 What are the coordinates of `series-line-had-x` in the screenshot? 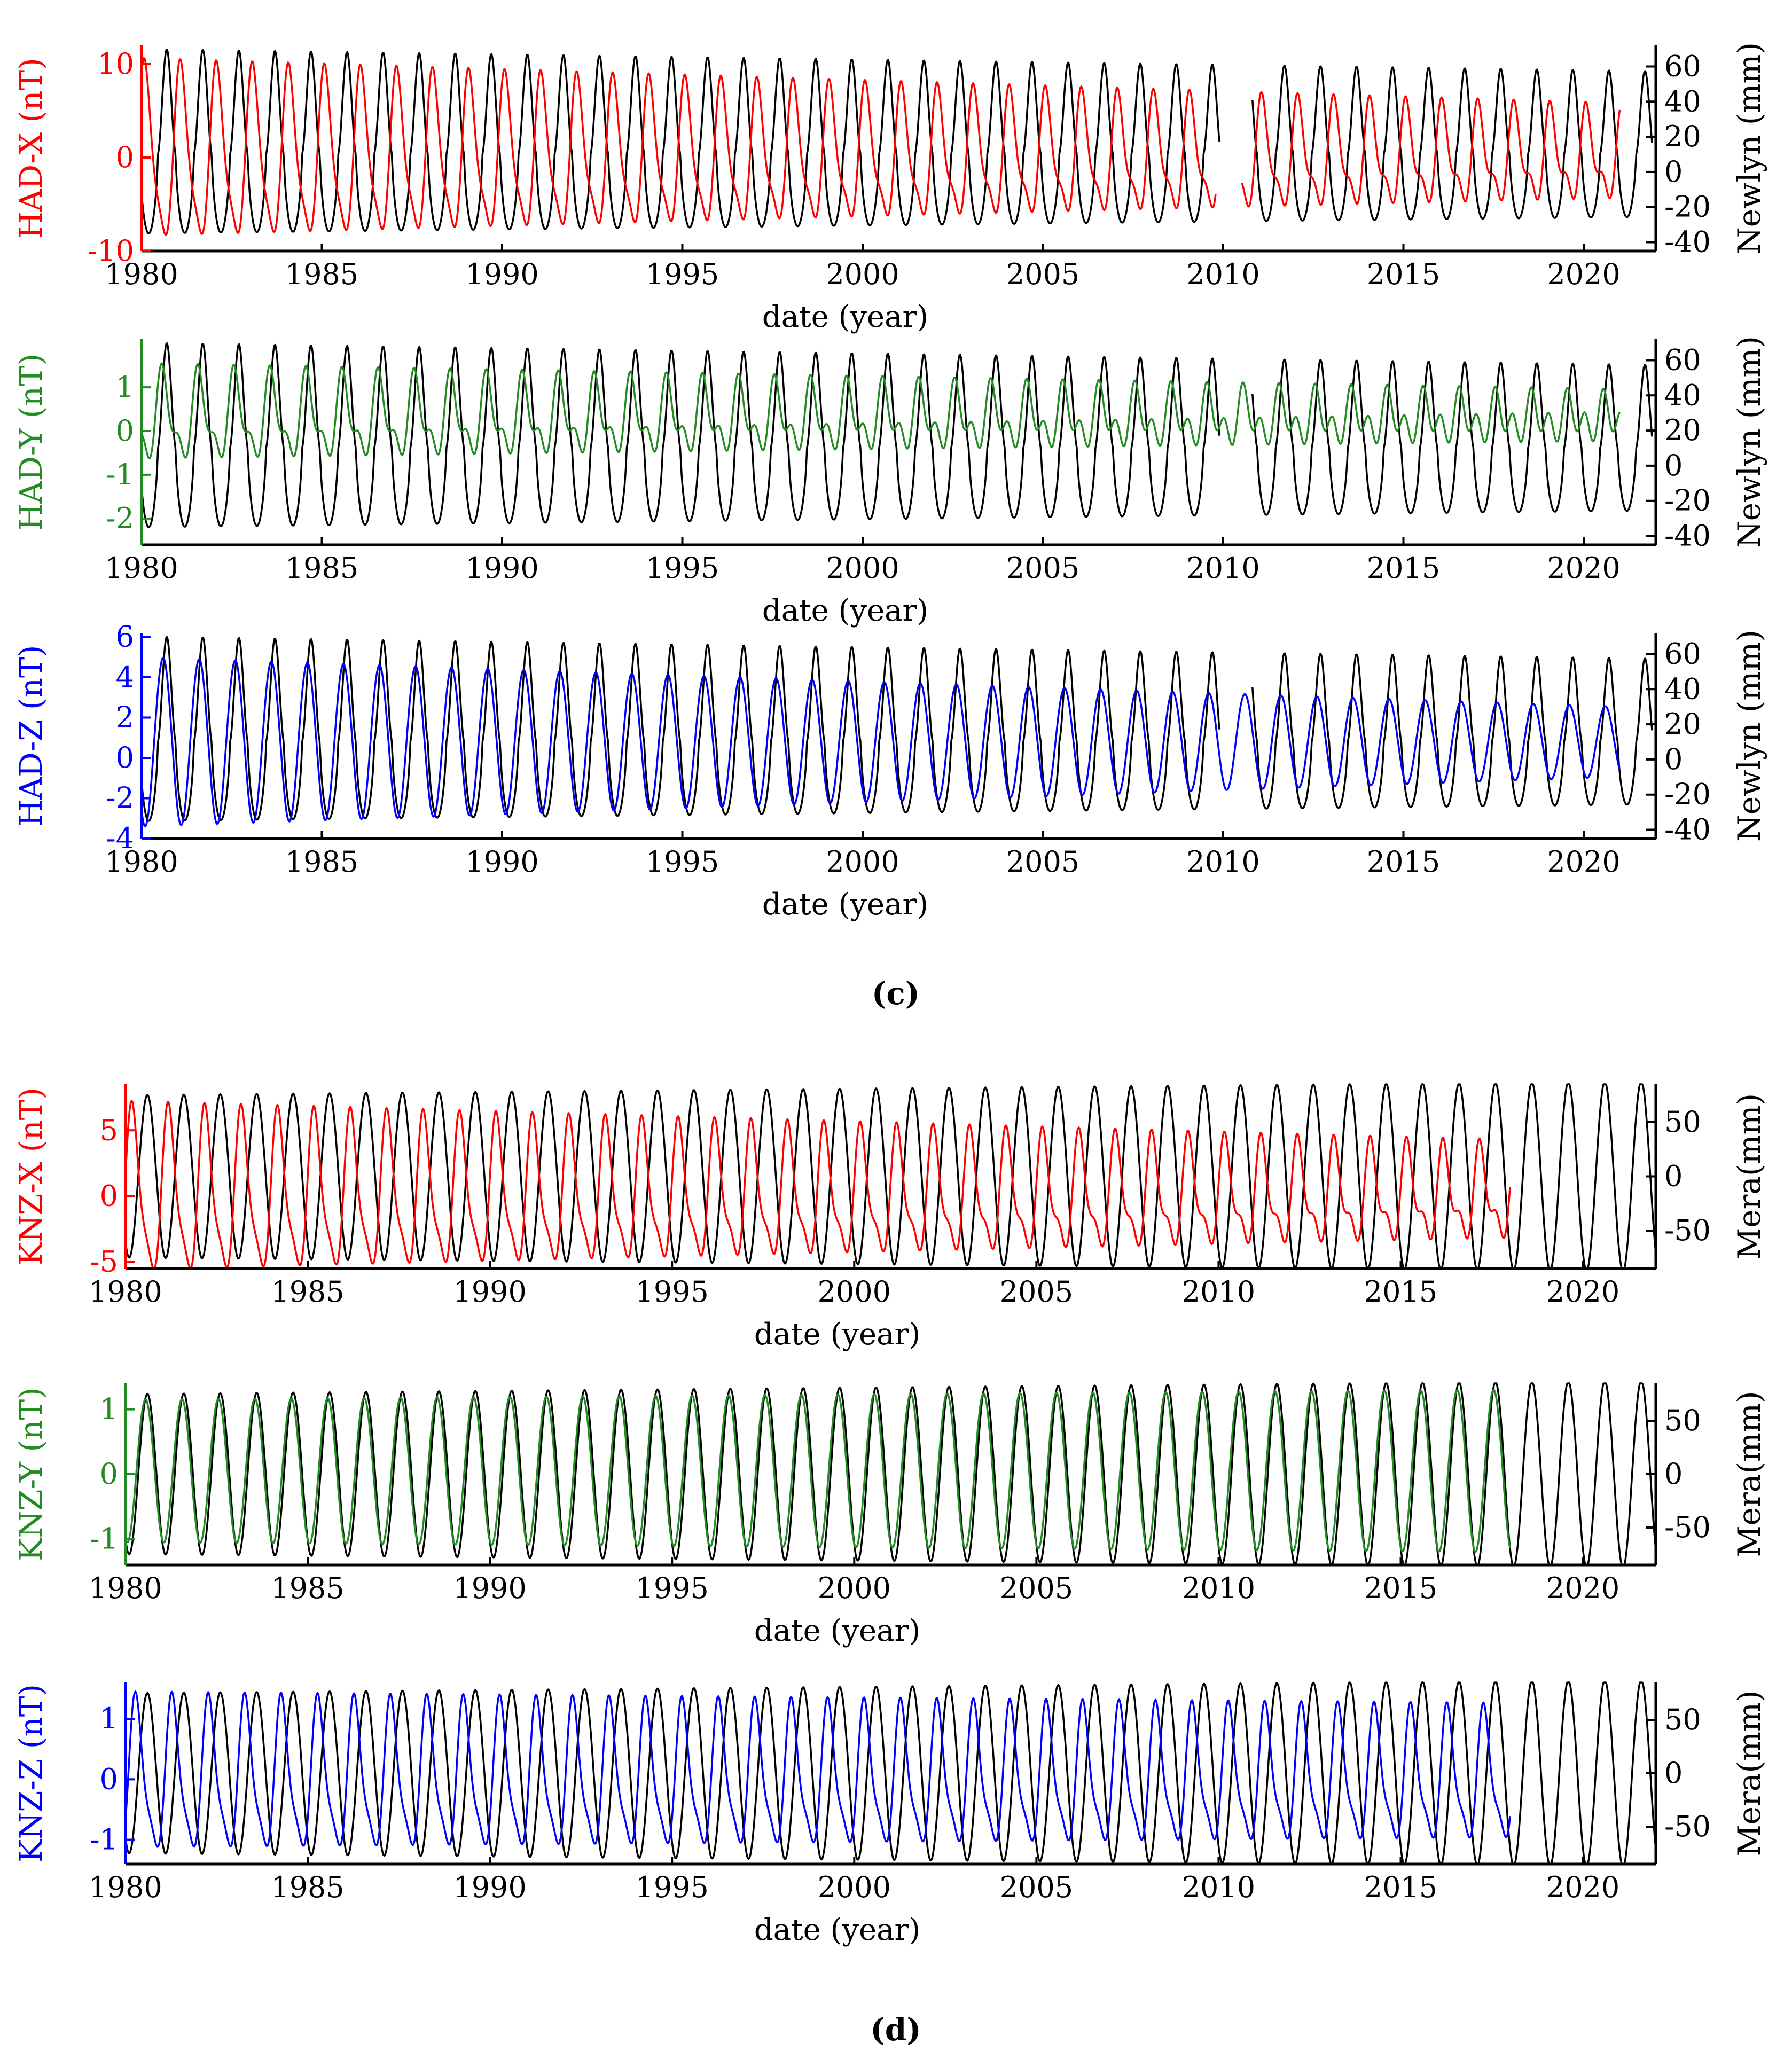 It's located at (880, 146).